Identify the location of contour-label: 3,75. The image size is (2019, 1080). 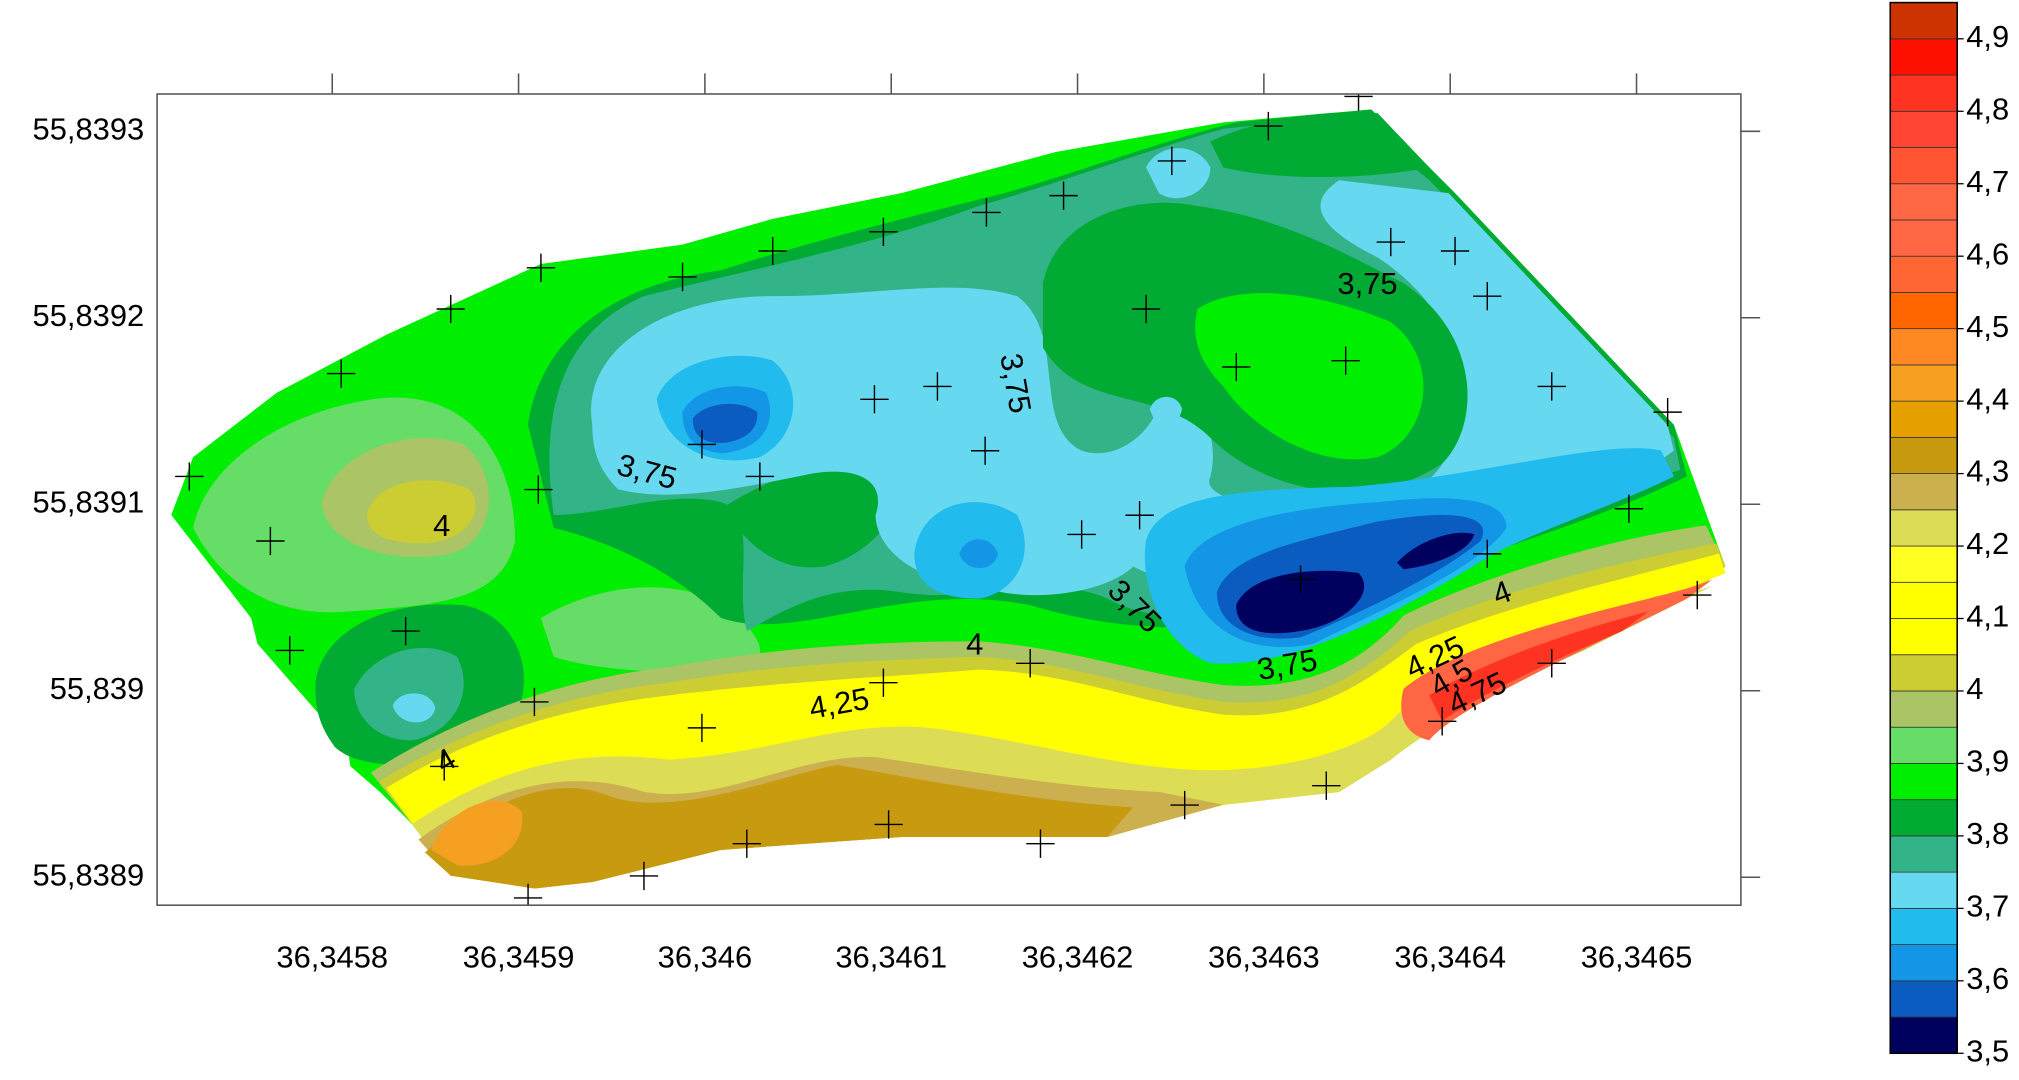
(1367, 283).